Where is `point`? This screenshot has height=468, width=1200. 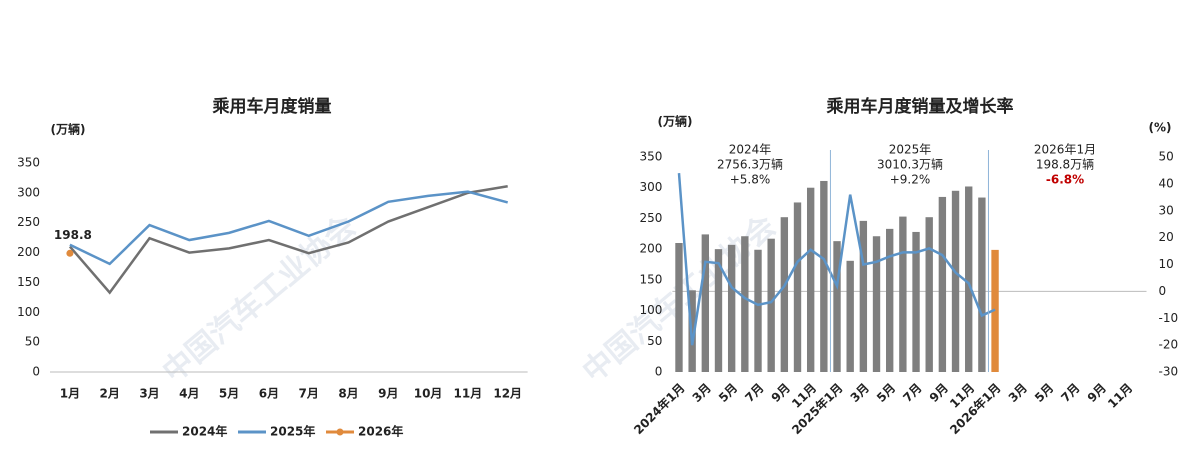
point is located at coordinates (70, 253).